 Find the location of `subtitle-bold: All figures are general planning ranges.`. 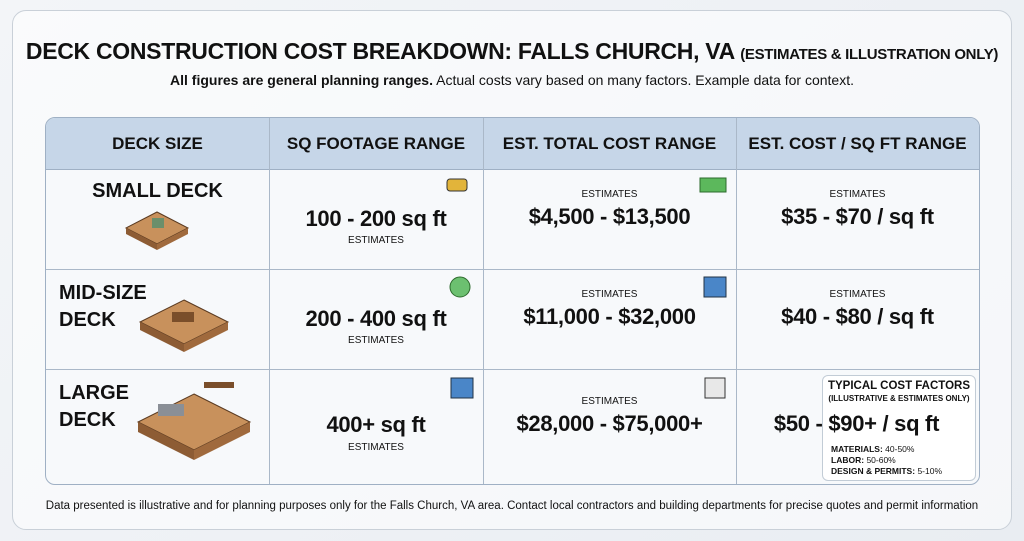

subtitle-bold: All figures are general planning ranges. is located at coordinates (301, 80).